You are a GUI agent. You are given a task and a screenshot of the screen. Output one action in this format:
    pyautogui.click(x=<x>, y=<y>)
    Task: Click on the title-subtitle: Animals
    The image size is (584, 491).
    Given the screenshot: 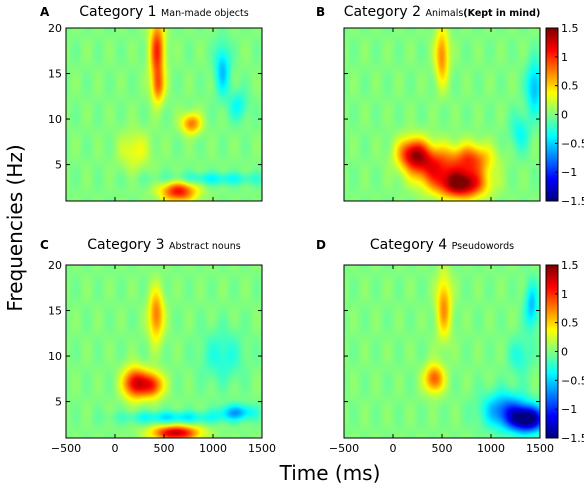 What is the action you would take?
    pyautogui.click(x=444, y=13)
    